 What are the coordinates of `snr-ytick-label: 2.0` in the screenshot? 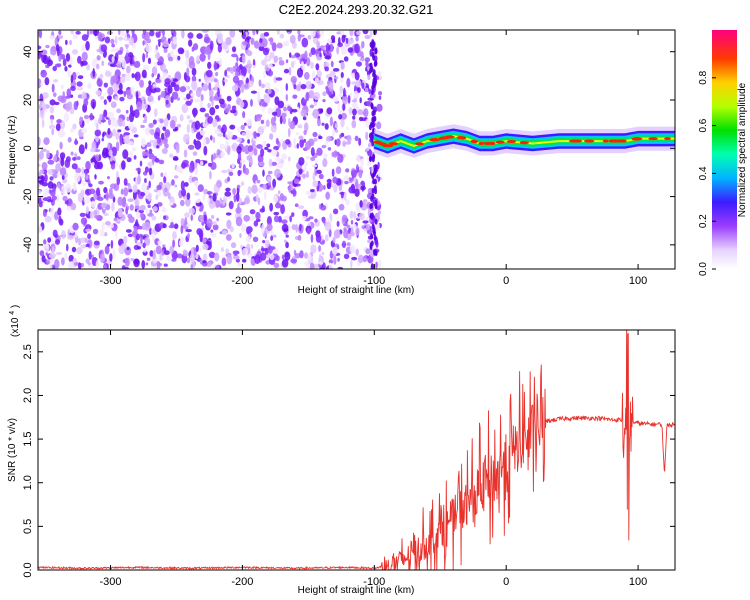 It's located at (28, 395).